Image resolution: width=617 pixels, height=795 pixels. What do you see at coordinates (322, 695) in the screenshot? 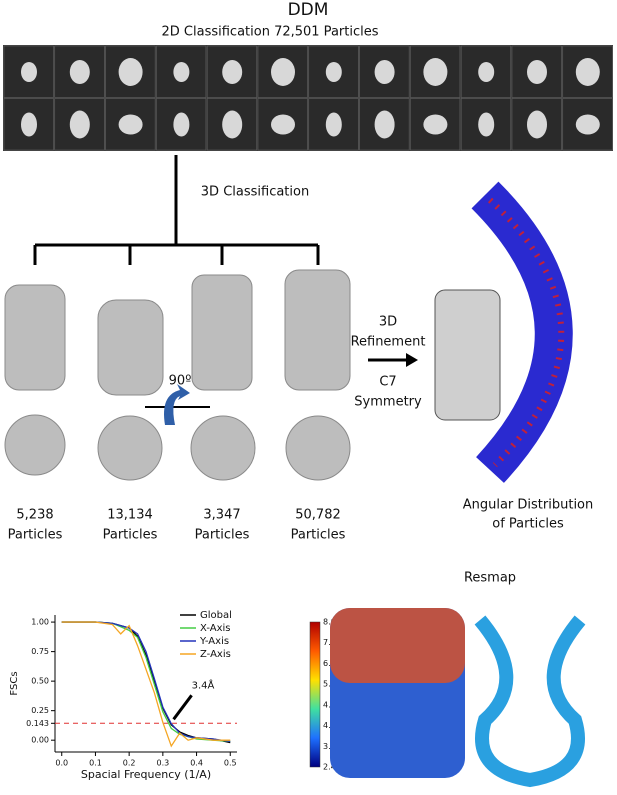
I see `colorbar: 8.0 7.2 6.4 5.6 4.8 4.0 3.2 2.4` at bounding box center [322, 695].